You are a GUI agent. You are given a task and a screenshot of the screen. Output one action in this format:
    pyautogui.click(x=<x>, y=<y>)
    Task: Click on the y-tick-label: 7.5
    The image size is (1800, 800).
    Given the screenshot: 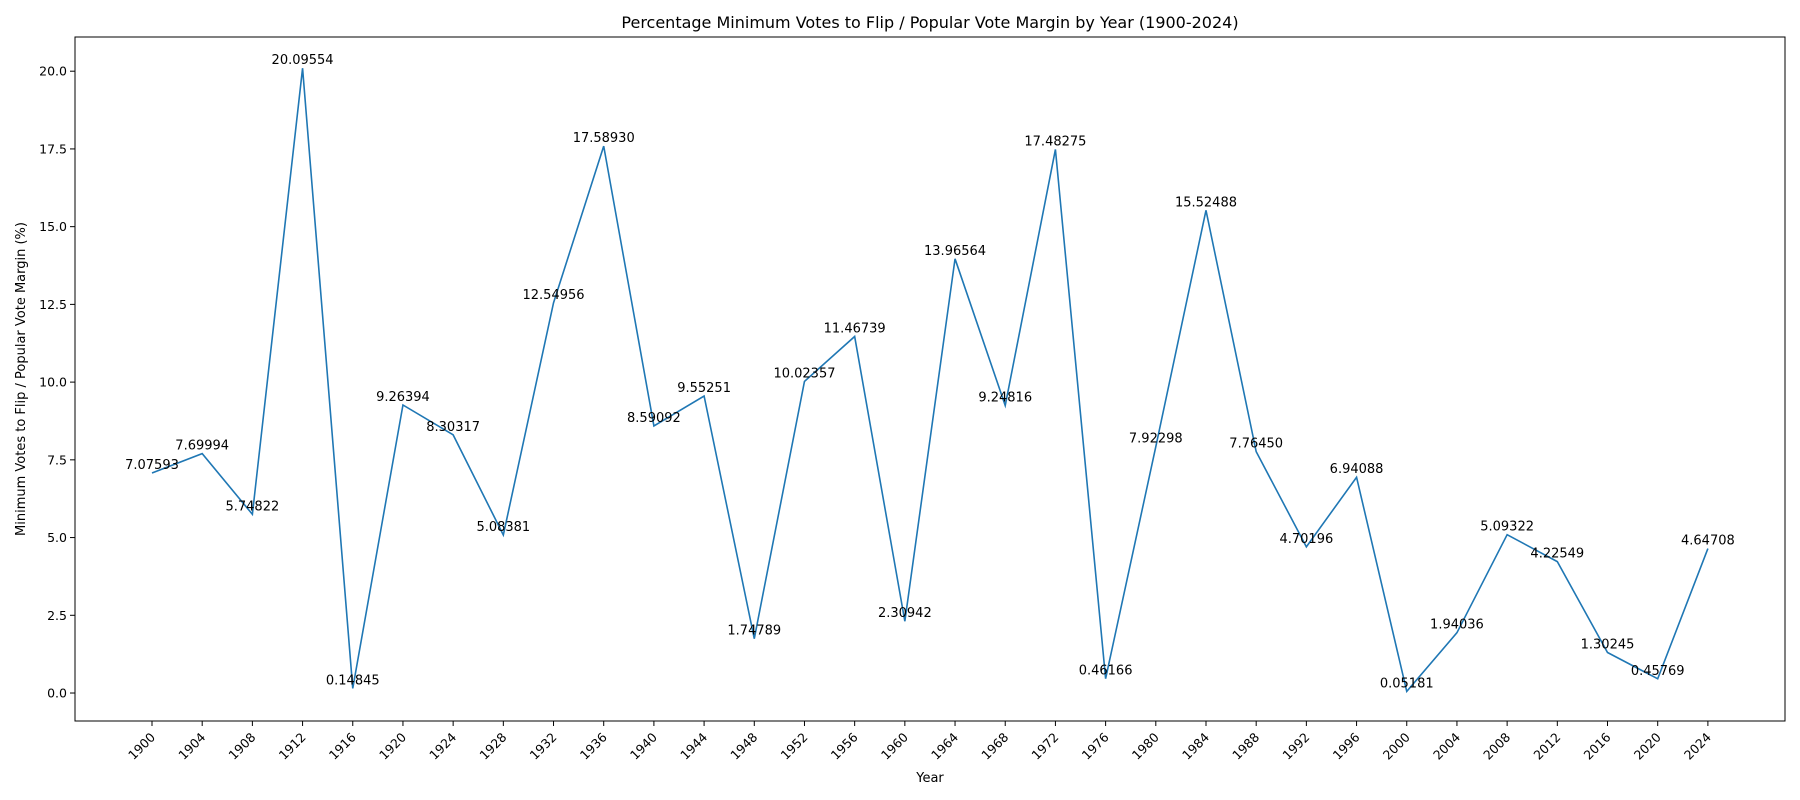 What is the action you would take?
    pyautogui.click(x=57, y=459)
    